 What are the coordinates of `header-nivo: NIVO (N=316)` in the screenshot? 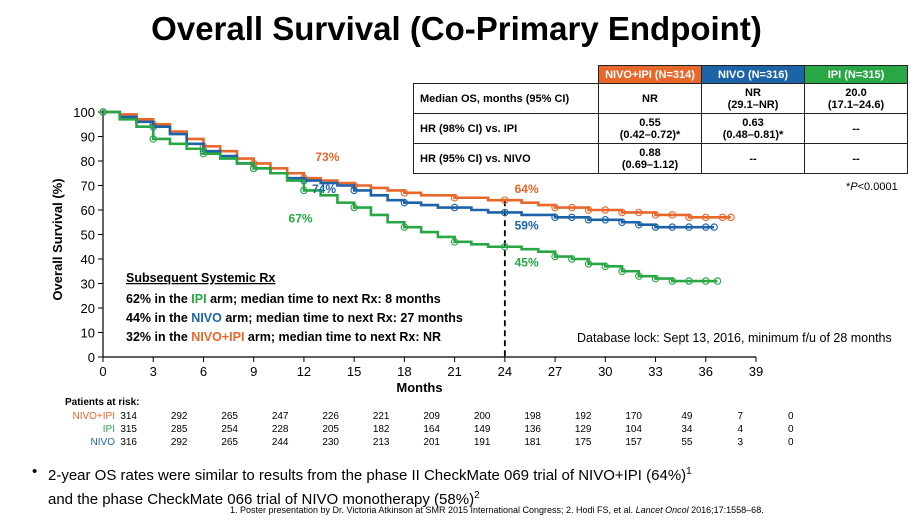 It's located at (753, 74).